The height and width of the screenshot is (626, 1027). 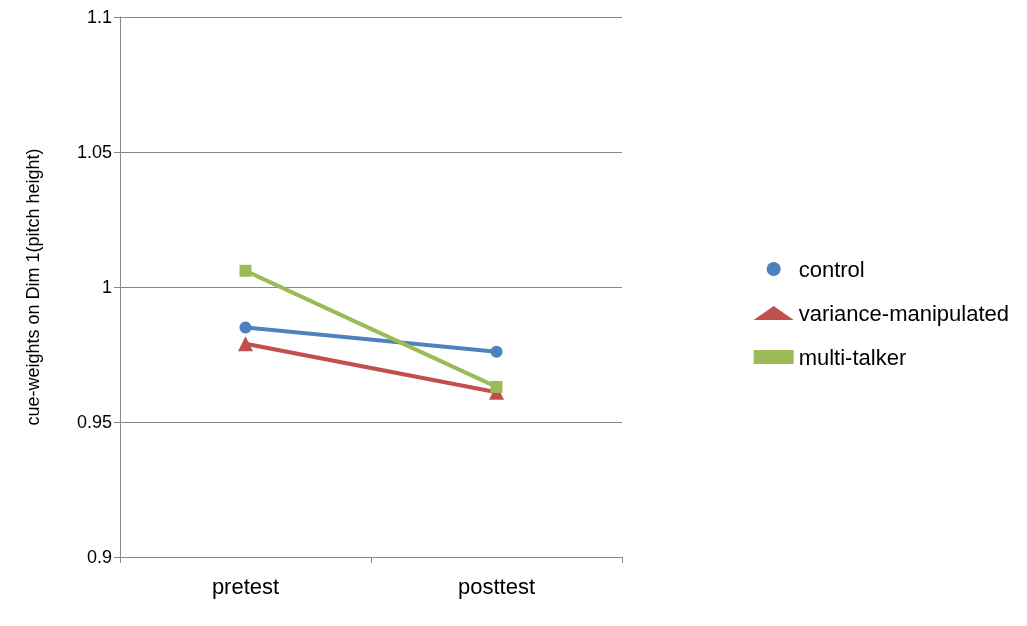 What do you see at coordinates (852, 357) in the screenshot?
I see `legend-label: multi-talker` at bounding box center [852, 357].